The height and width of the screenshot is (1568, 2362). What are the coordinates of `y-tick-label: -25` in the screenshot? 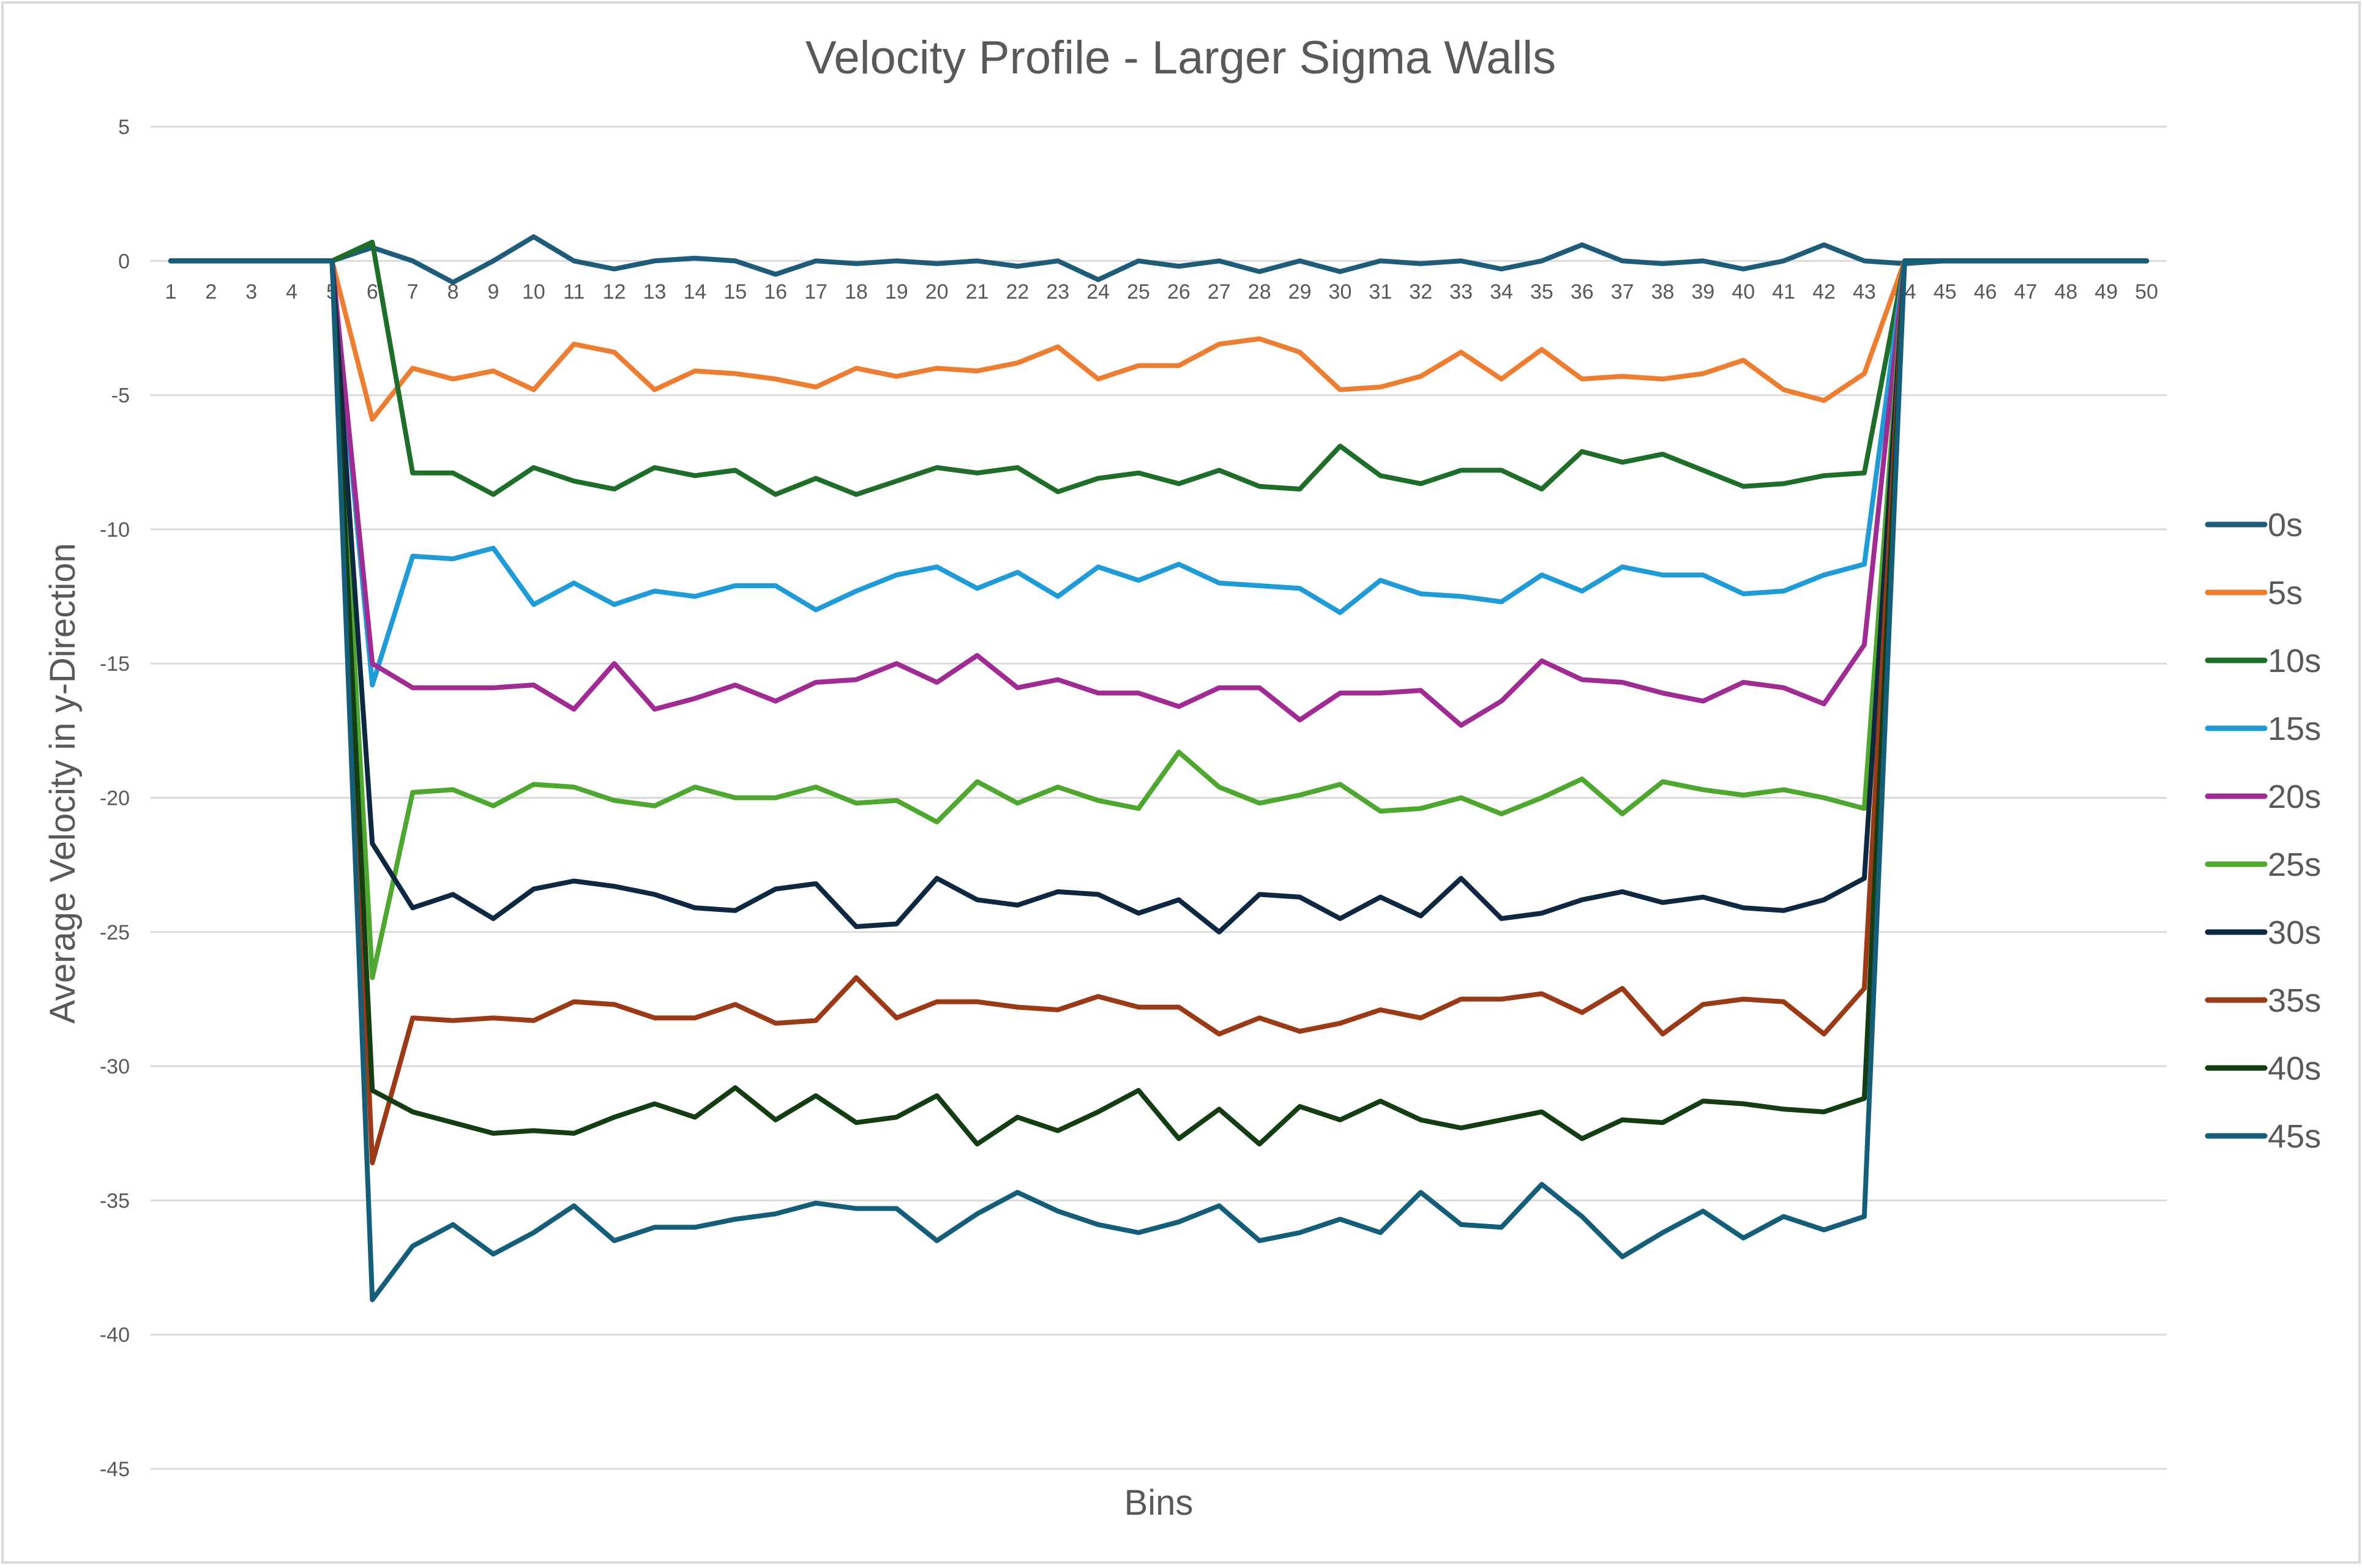 It's located at (115, 932).